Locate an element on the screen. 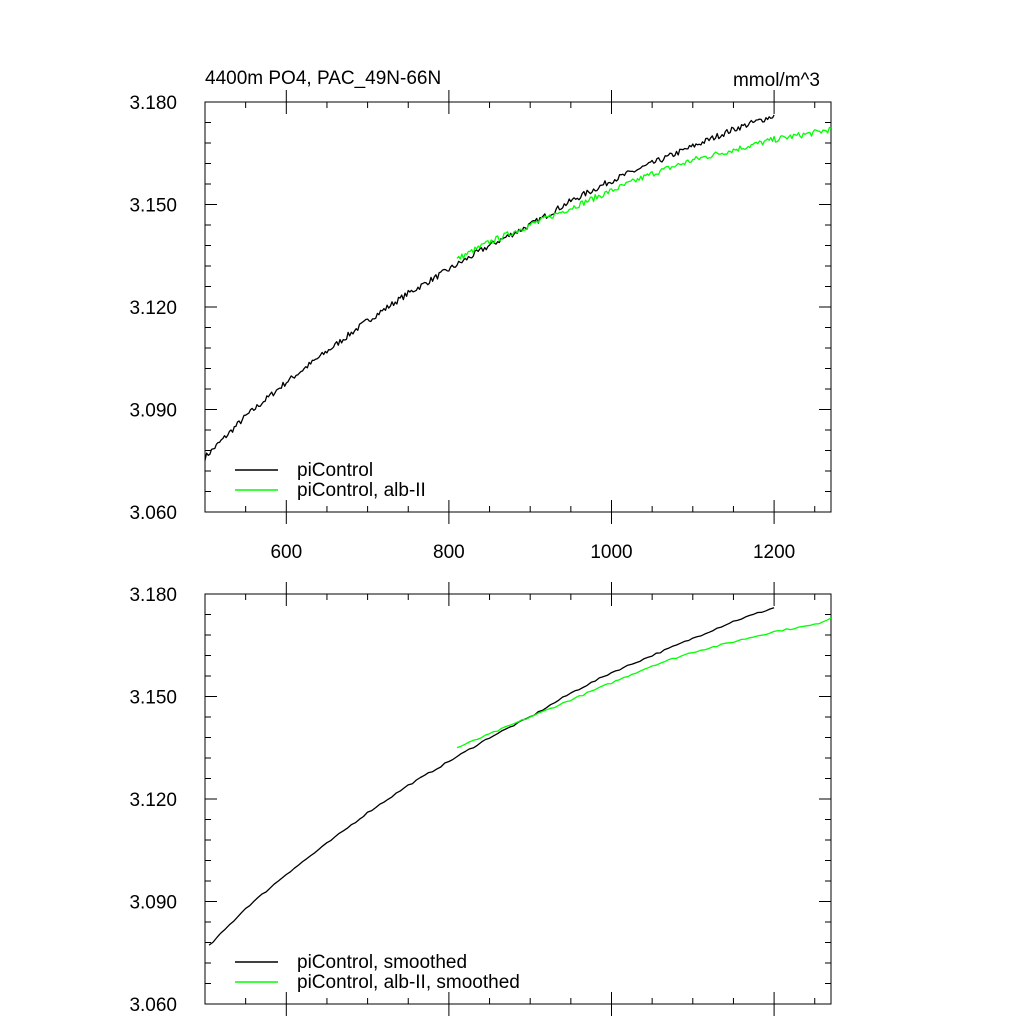 The image size is (1024, 1024). legend-label: piControl is located at coordinates (335, 470).